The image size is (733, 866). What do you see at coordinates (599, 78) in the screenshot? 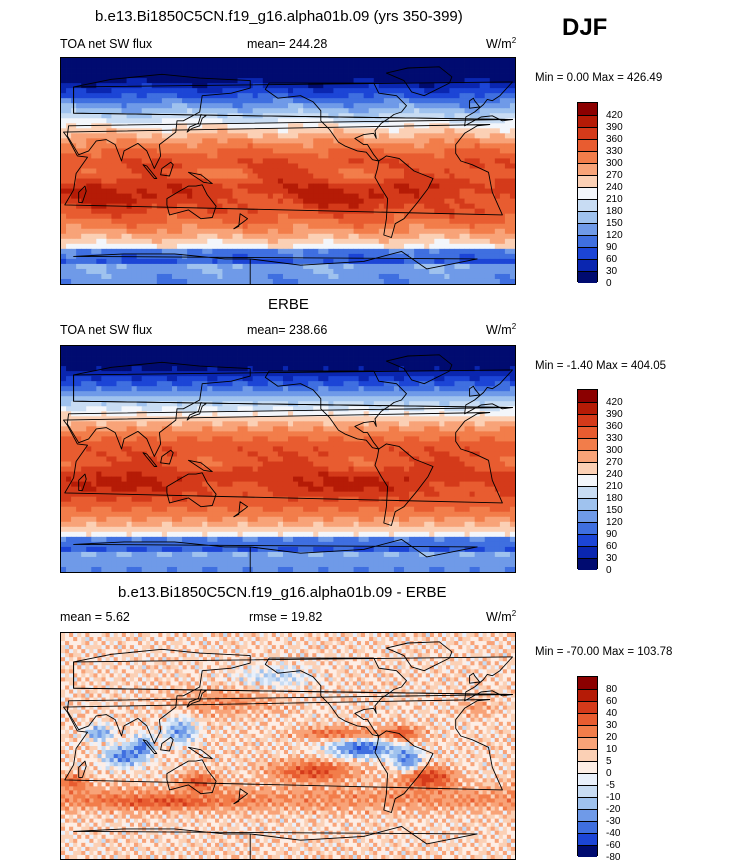
I see `panel1-range: Min = 0.00 Max = 426.49` at bounding box center [599, 78].